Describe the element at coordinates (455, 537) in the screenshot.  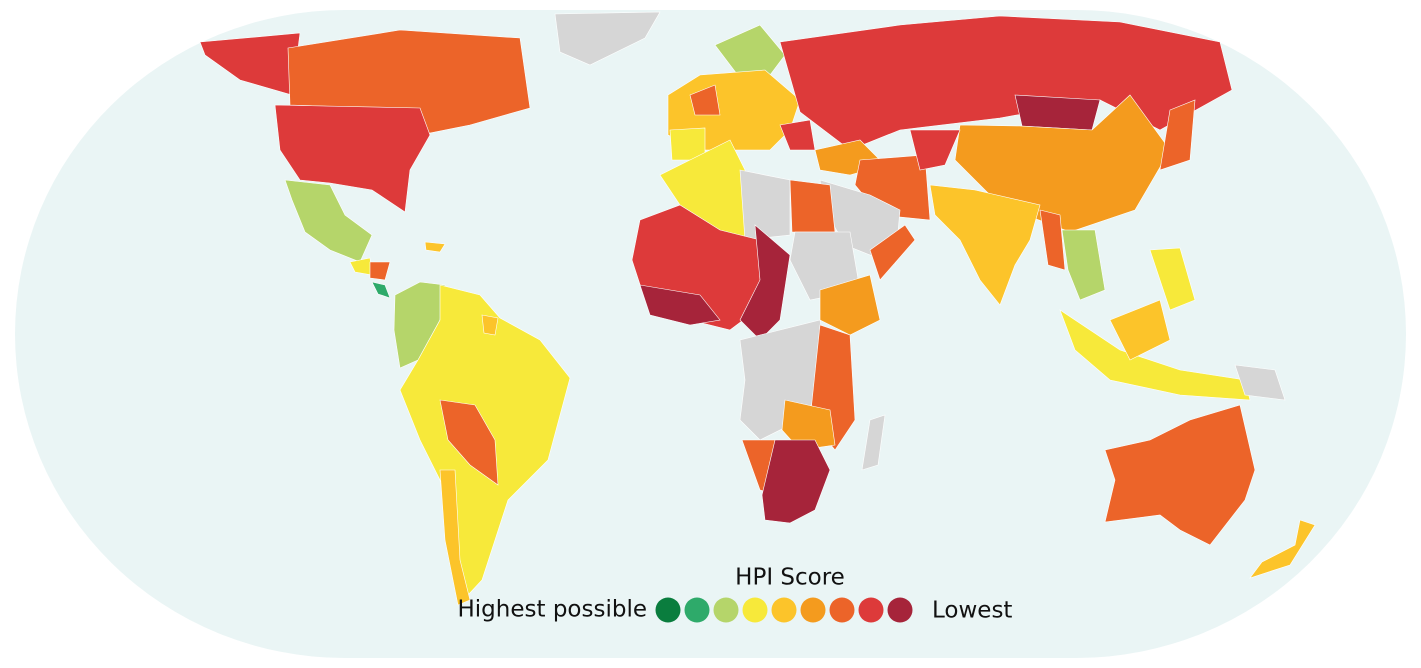
I see `chile` at that location.